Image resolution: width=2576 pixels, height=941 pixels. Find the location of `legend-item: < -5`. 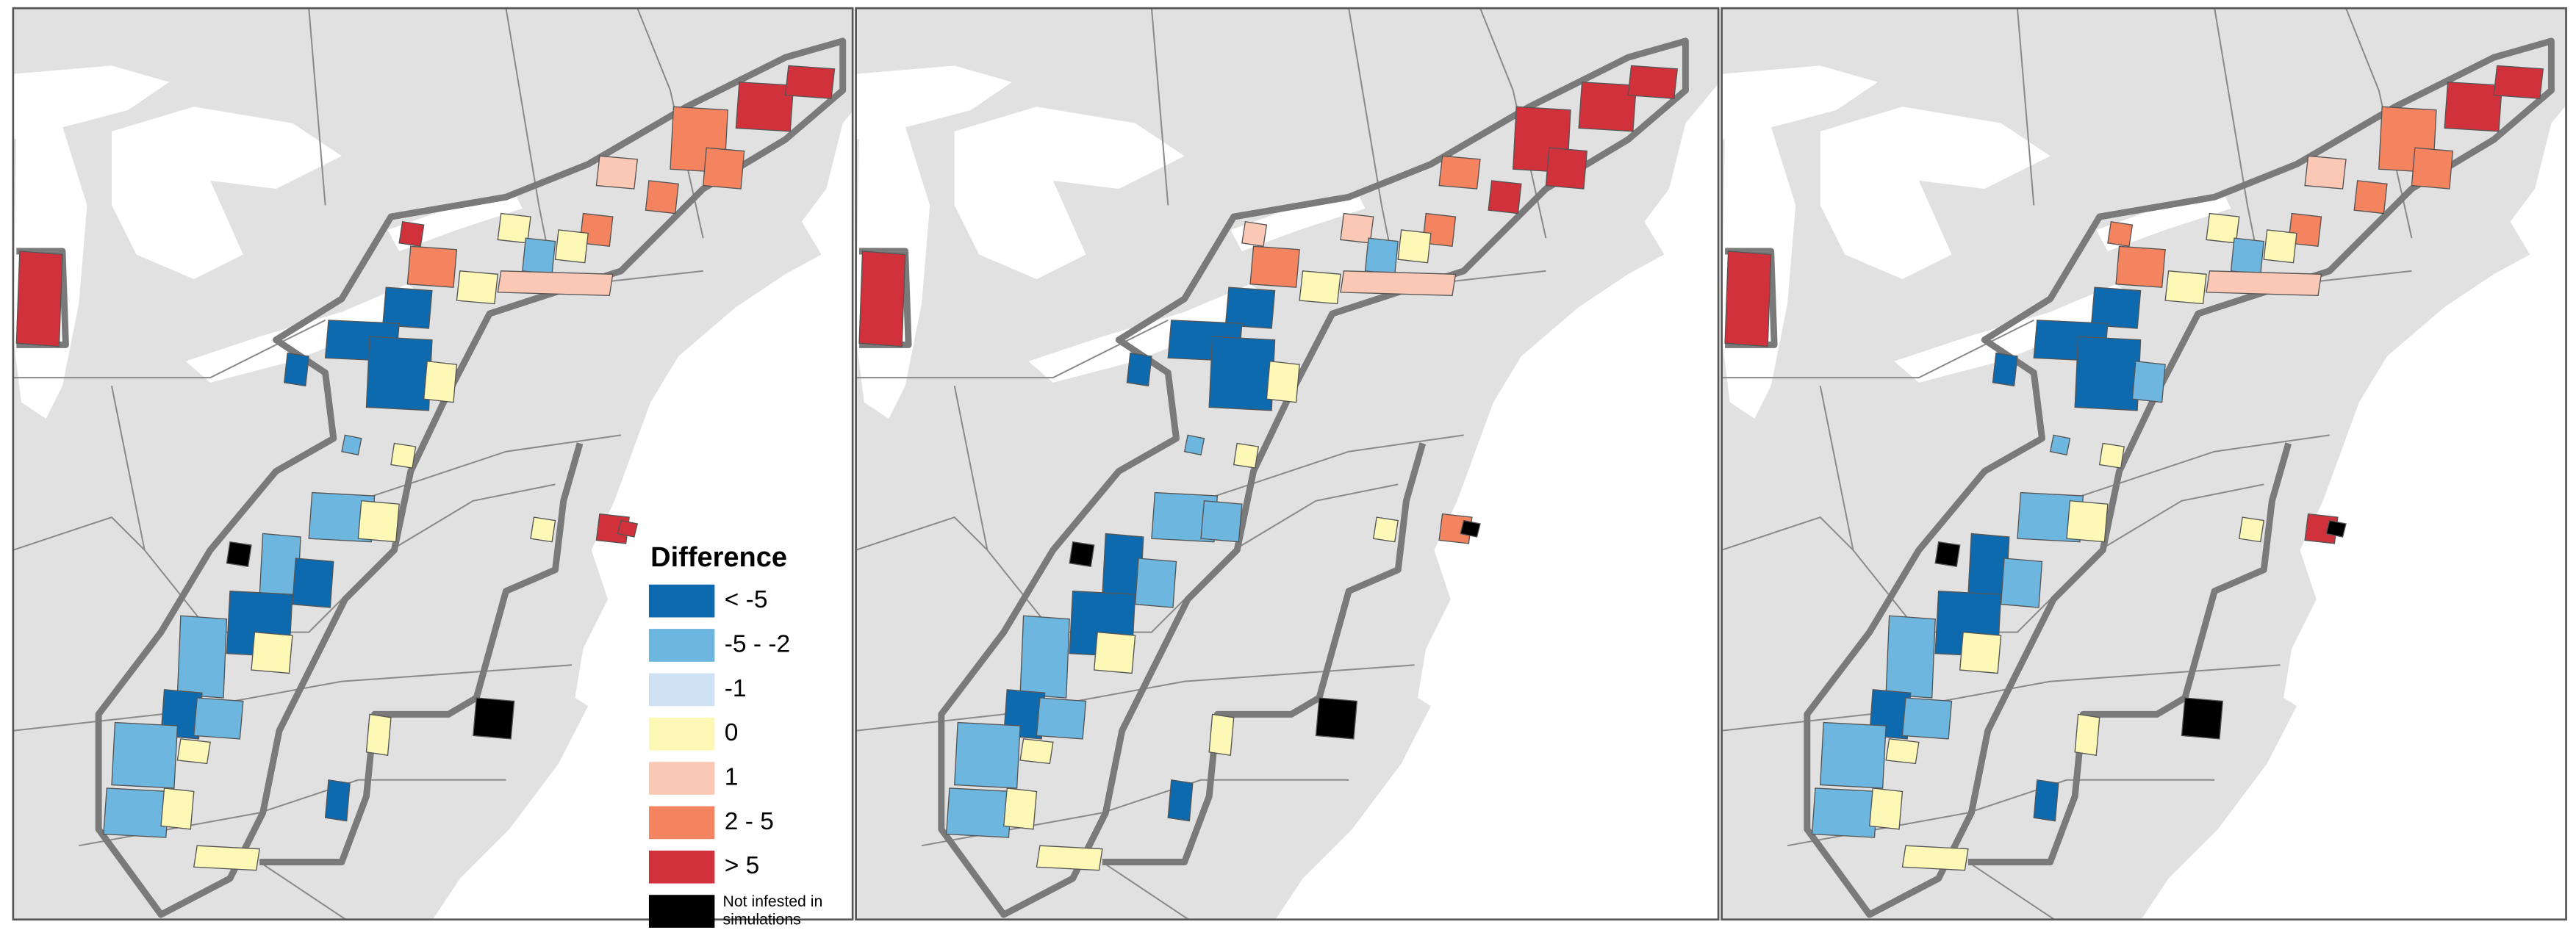

legend-item: < -5 is located at coordinates (751, 600).